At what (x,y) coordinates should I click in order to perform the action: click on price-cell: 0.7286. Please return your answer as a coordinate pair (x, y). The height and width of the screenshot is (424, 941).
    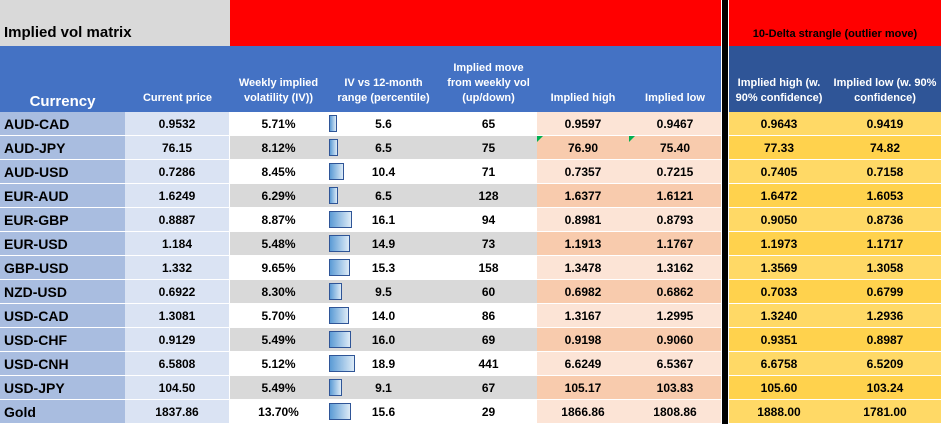
    Looking at the image, I should click on (177, 172).